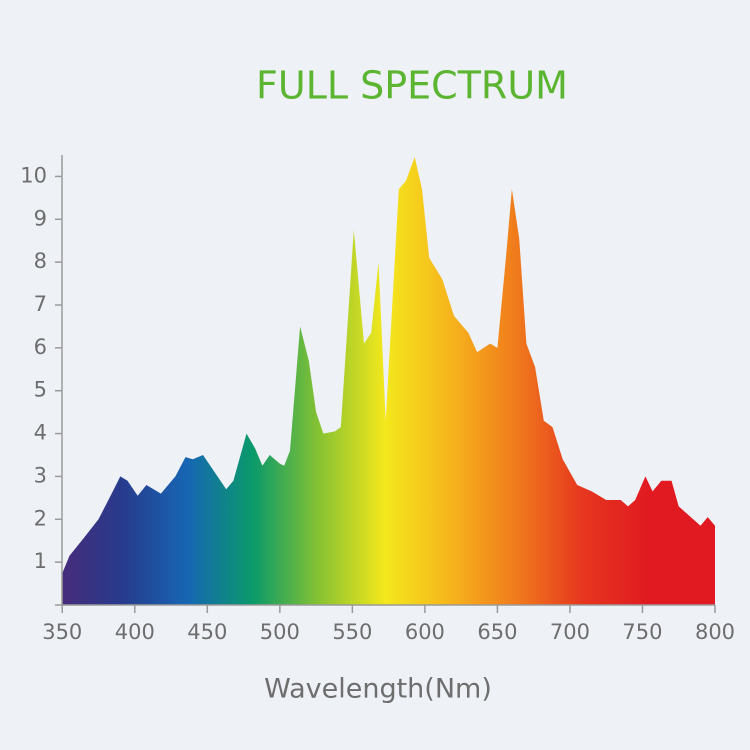  What do you see at coordinates (207, 632) in the screenshot?
I see `x-tick-label: 450` at bounding box center [207, 632].